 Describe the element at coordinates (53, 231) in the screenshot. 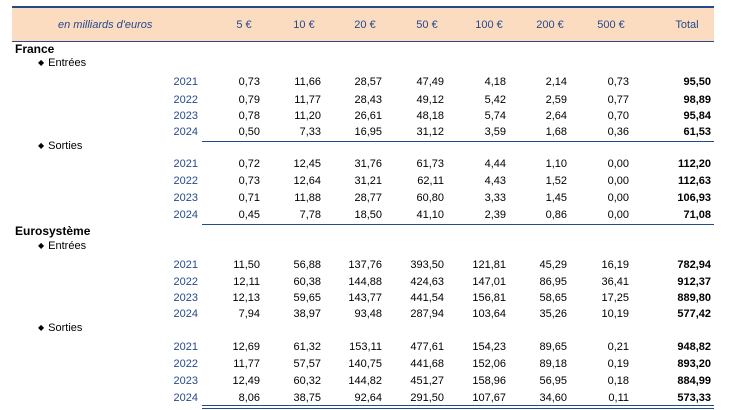

I see `section-title: Eurosystème` at that location.